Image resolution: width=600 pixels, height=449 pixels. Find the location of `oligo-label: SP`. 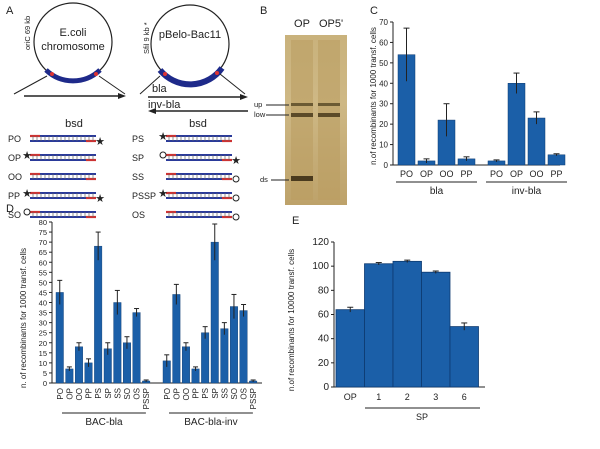

oligo-label: SP is located at coordinates (138, 158).